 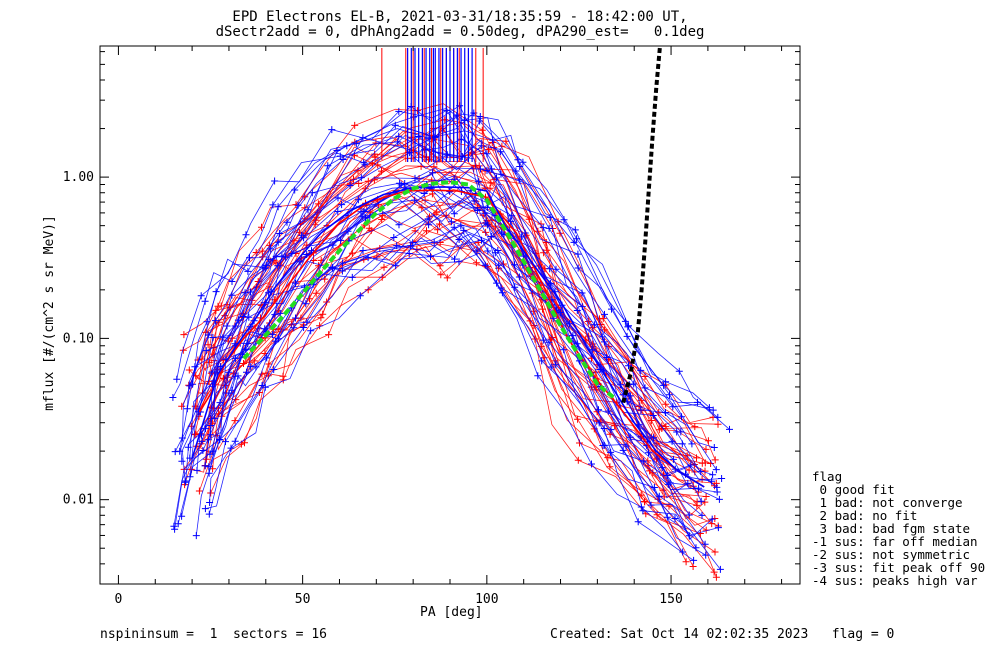 I want to click on x-tick-label: 0, so click(x=119, y=599).